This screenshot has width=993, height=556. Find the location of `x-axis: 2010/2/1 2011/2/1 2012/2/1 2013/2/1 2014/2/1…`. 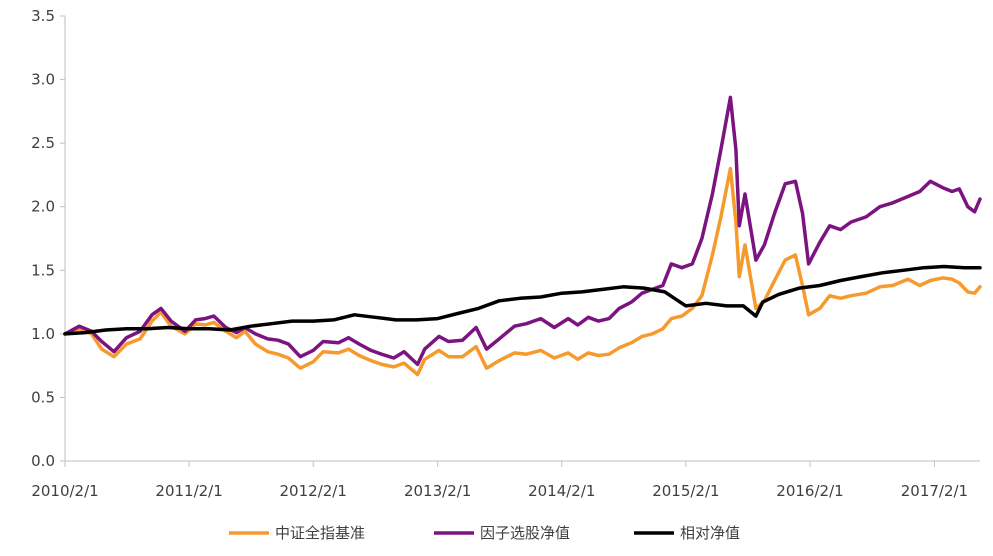

x-axis: 2010/2/1 2011/2/1 2012/2/1 2013/2/1 2014/2/1… is located at coordinates (505, 480).